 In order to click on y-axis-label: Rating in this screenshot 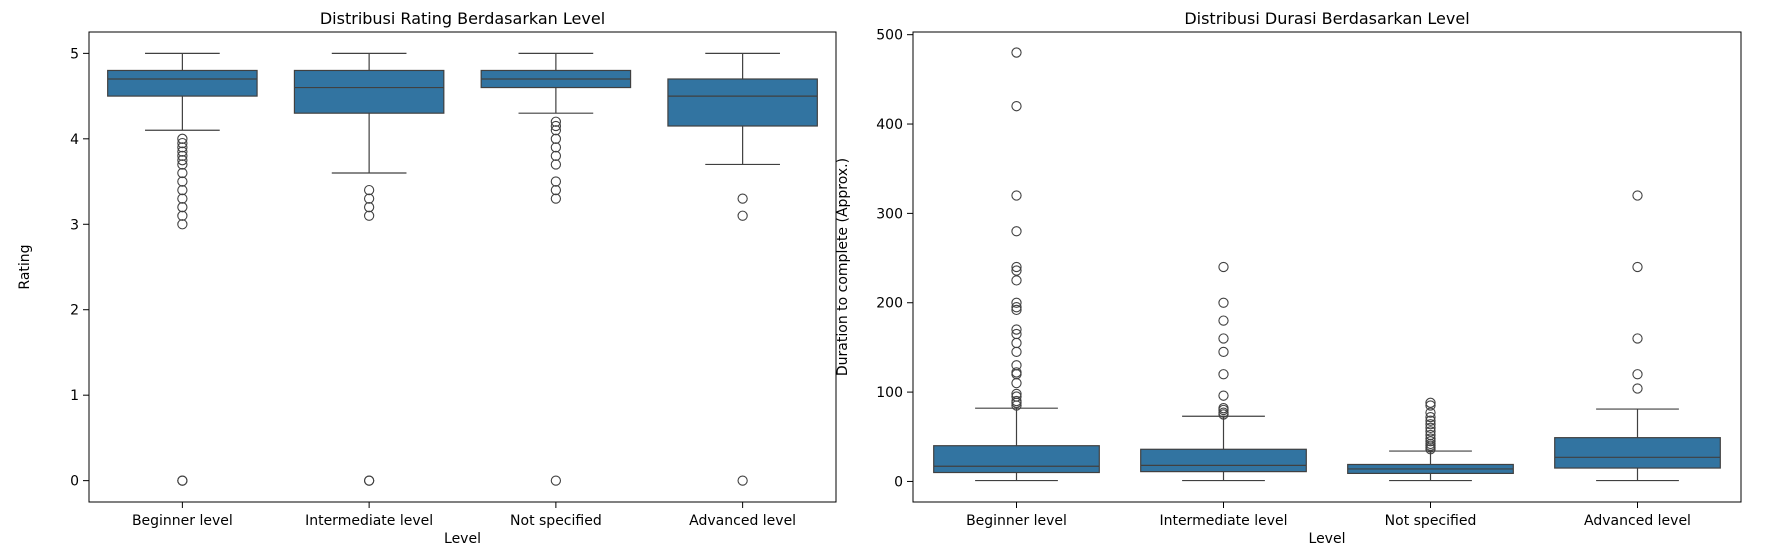, I will do `click(25, 266)`.